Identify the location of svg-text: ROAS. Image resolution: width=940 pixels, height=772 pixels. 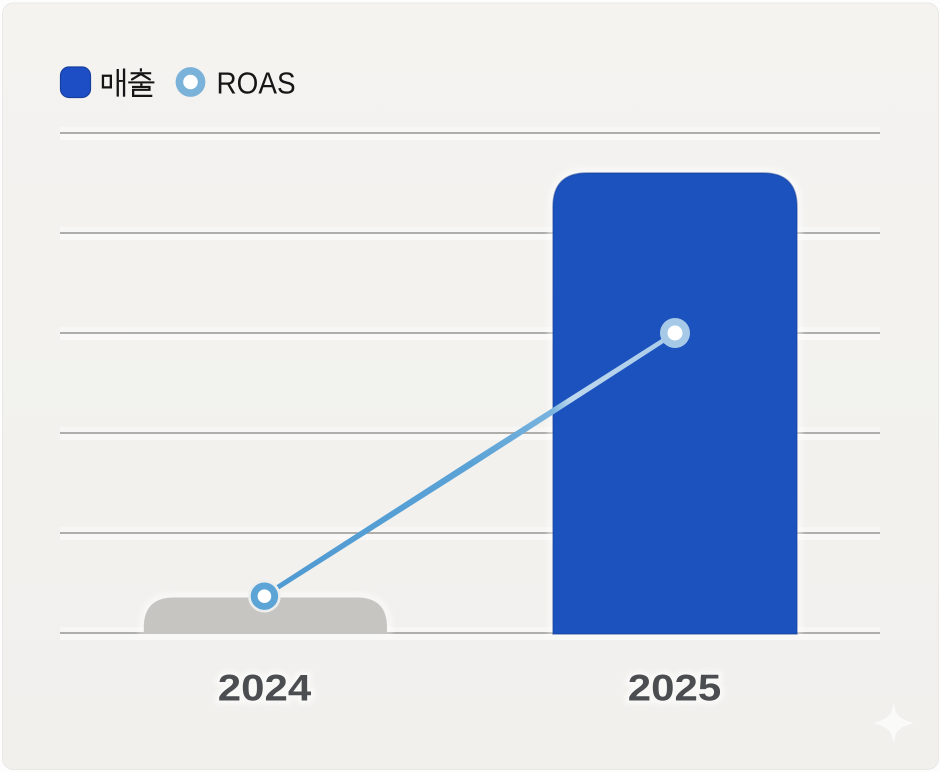
(256, 83).